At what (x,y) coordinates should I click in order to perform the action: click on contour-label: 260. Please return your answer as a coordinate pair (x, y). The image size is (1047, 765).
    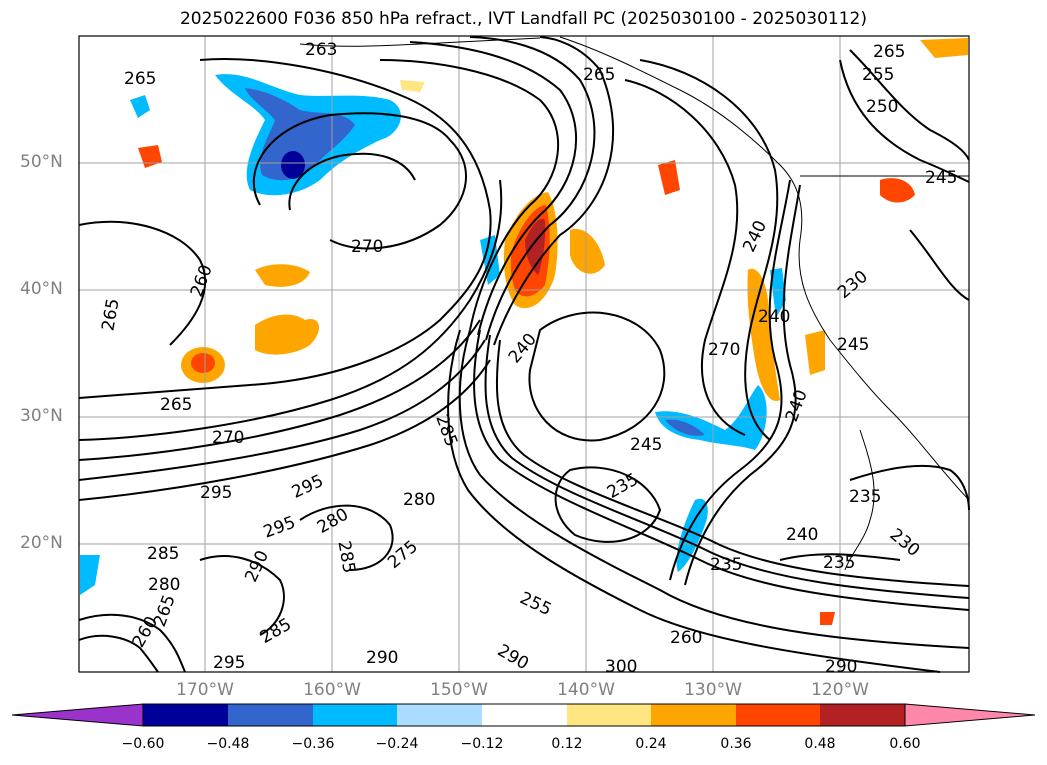
    Looking at the image, I should click on (686, 638).